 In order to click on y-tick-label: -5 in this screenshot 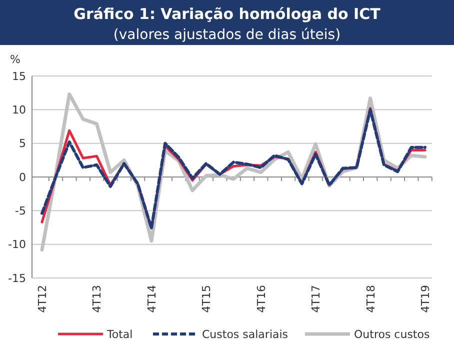, I will do `click(20, 211)`.